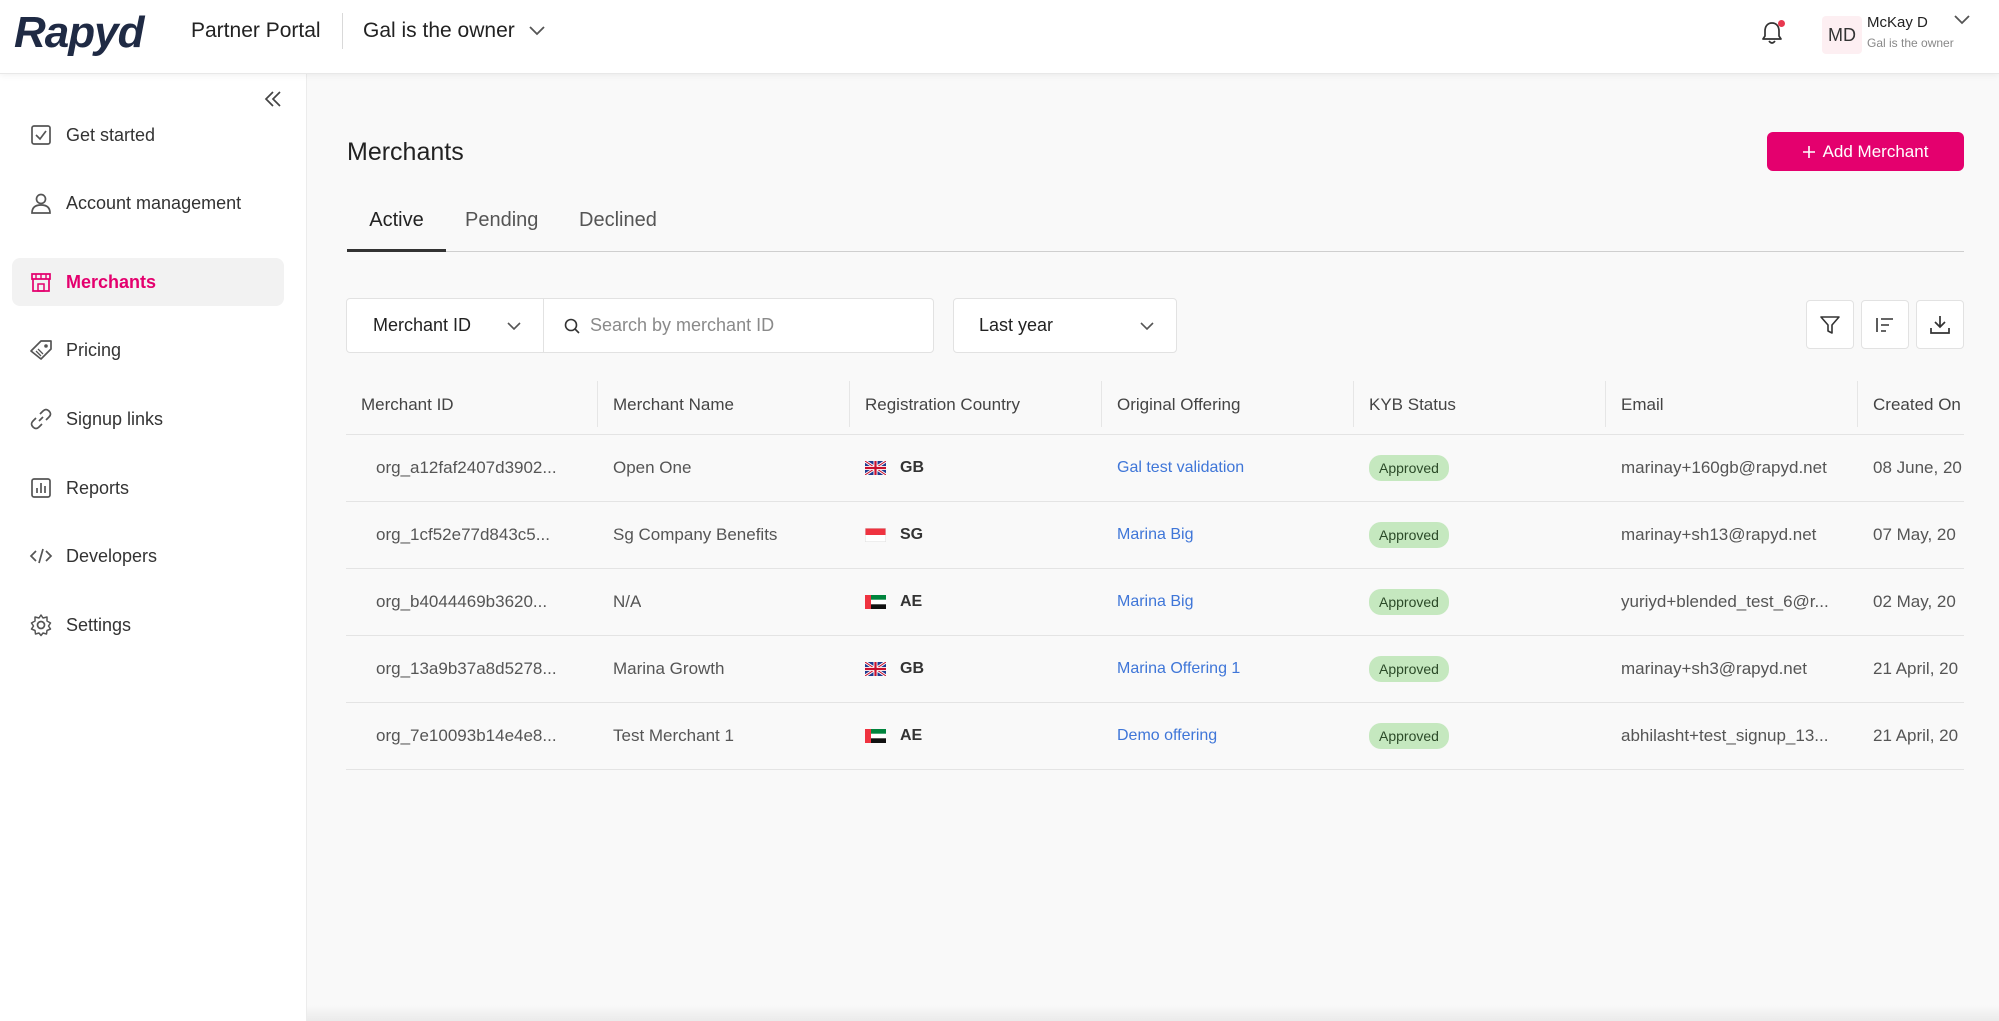 The height and width of the screenshot is (1021, 1999). Describe the element at coordinates (148, 350) in the screenshot. I see `sidebar-item-pricing: Pricing` at that location.